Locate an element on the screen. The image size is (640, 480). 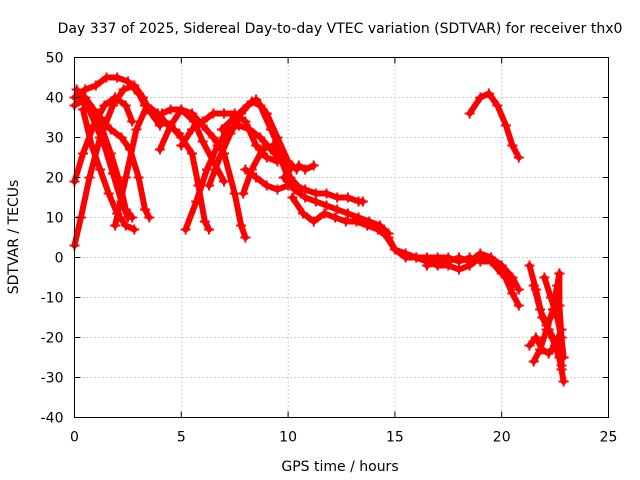
y-tick-label: -10 is located at coordinates (52, 299).